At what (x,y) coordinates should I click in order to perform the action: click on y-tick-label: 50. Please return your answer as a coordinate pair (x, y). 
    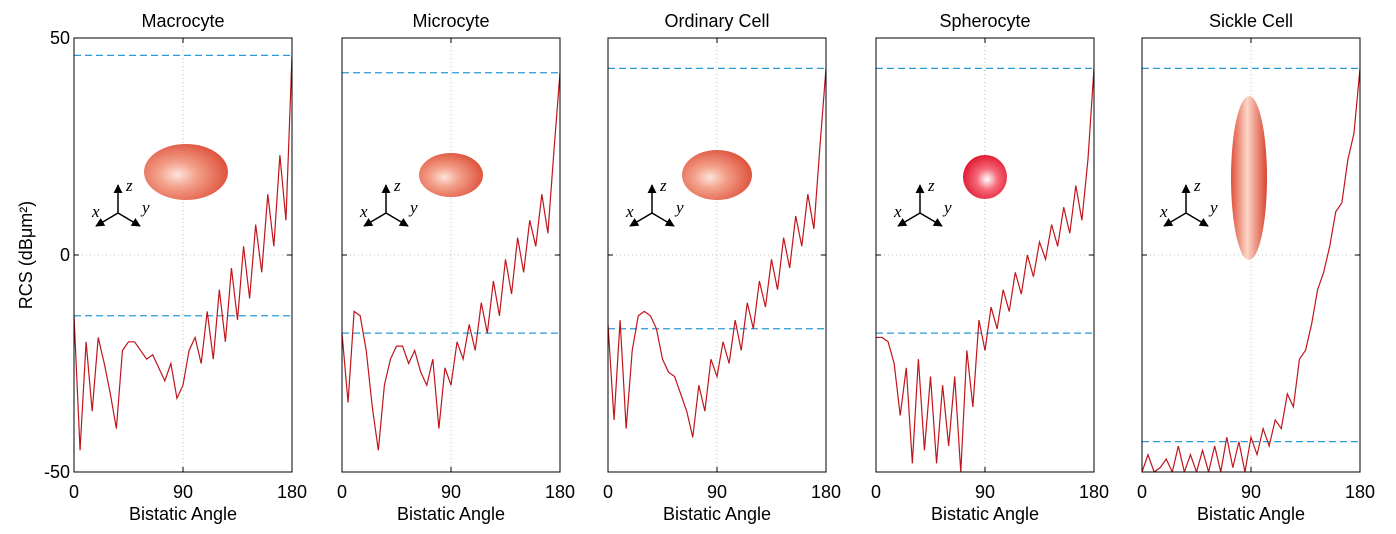
    Looking at the image, I should click on (60, 38).